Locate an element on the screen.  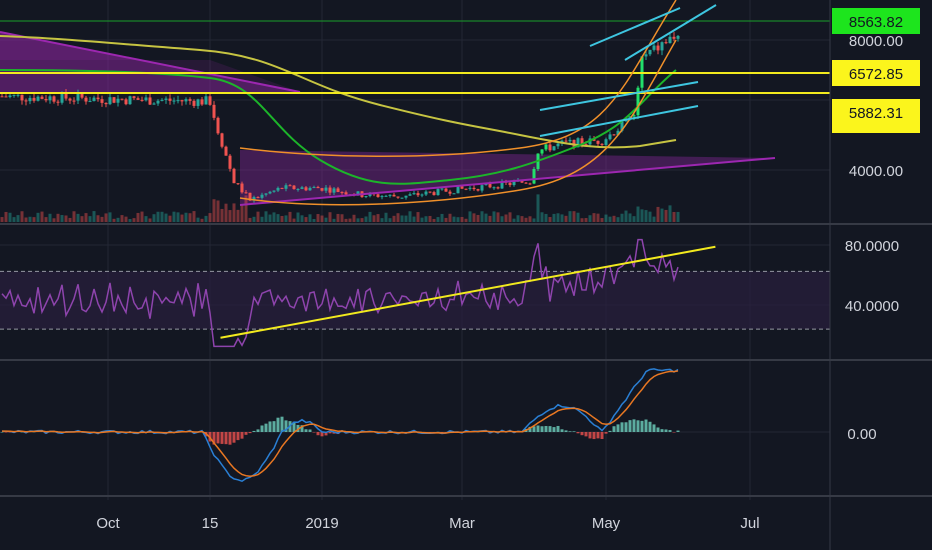
arc-upper is located at coordinates (458, 79).